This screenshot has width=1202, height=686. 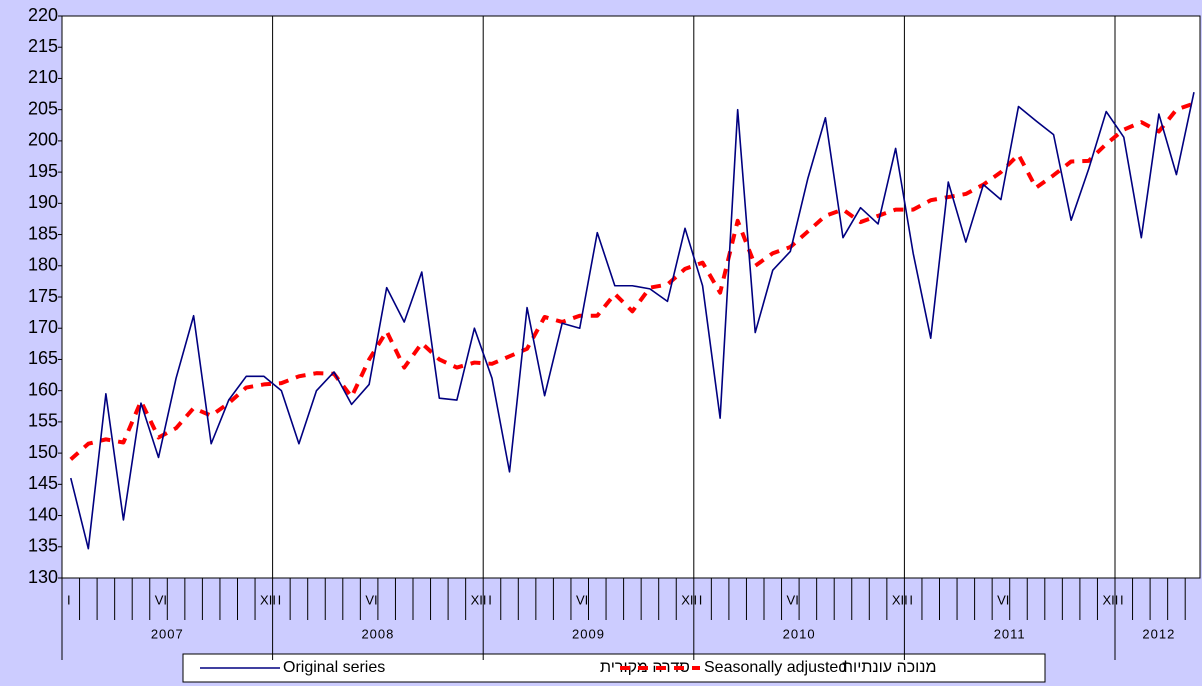 What do you see at coordinates (775, 667) in the screenshot?
I see `legend-label: Seasonally adjusted` at bounding box center [775, 667].